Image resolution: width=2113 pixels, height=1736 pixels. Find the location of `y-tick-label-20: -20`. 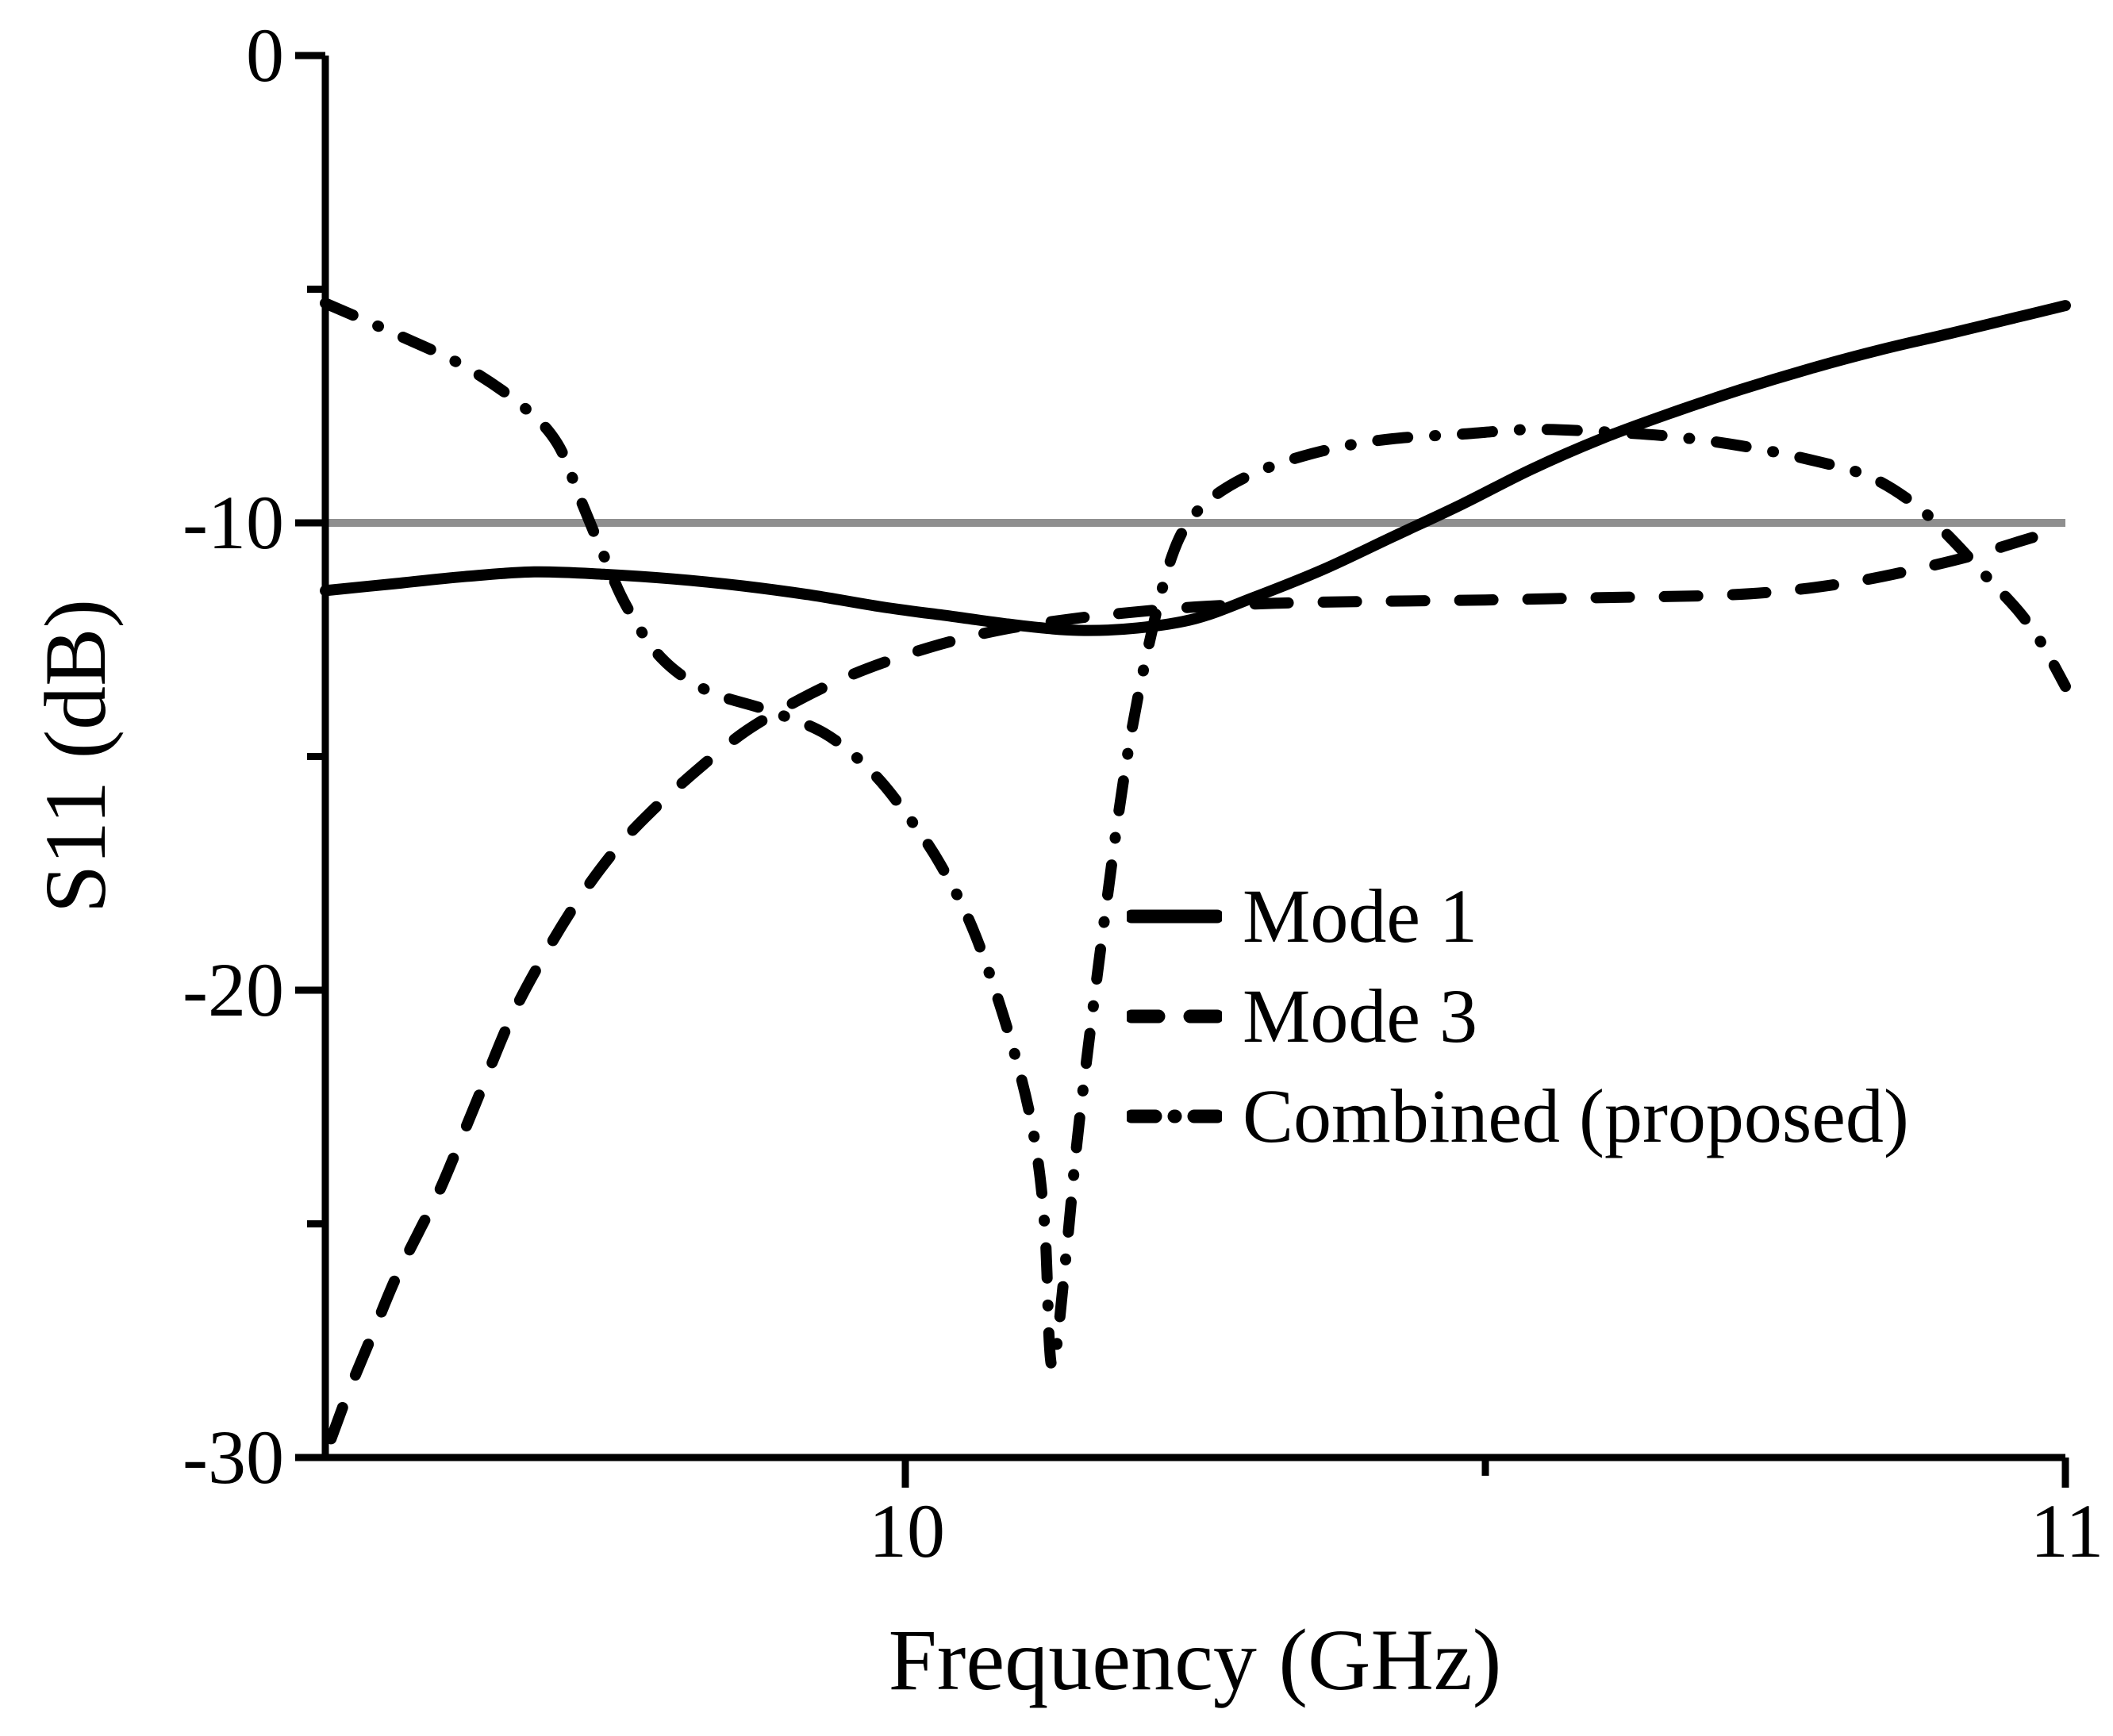

y-tick-label-20: -20 is located at coordinates (233, 989).